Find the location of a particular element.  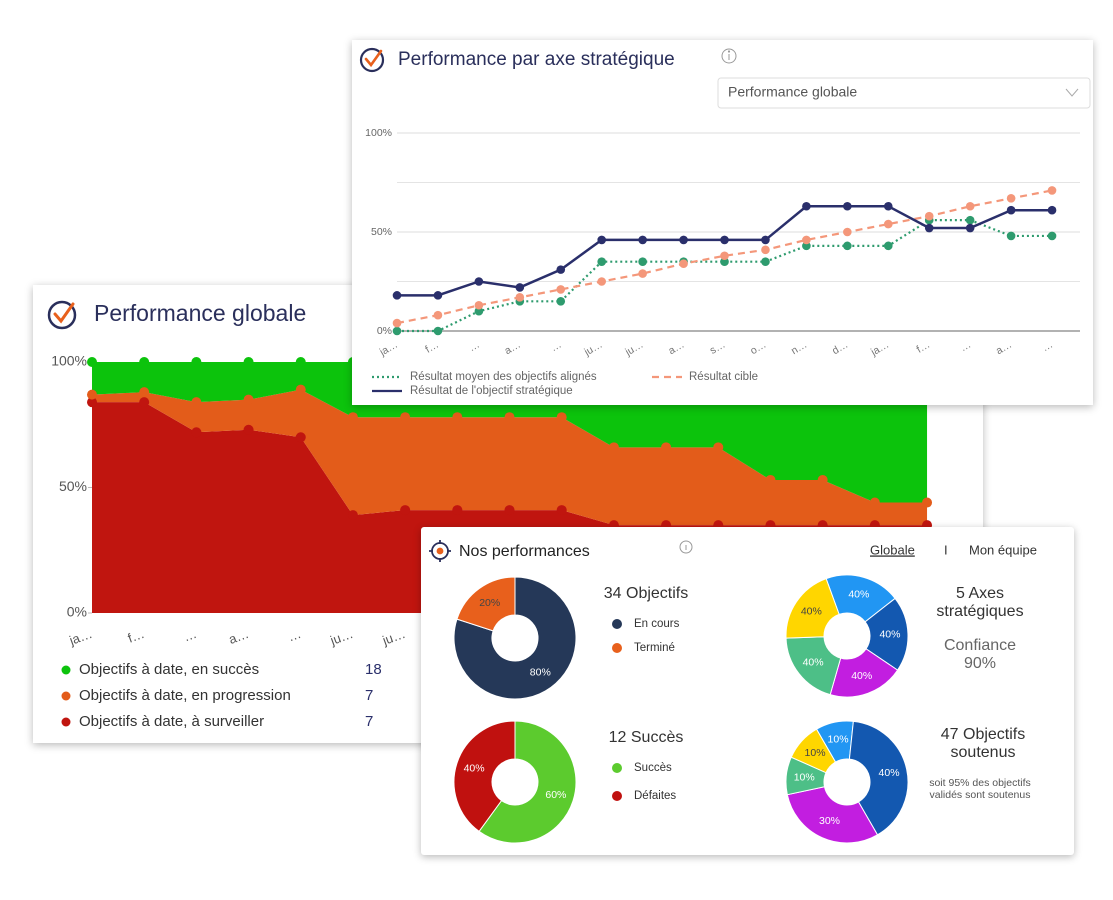

card-title: Performance globale is located at coordinates (200, 313).